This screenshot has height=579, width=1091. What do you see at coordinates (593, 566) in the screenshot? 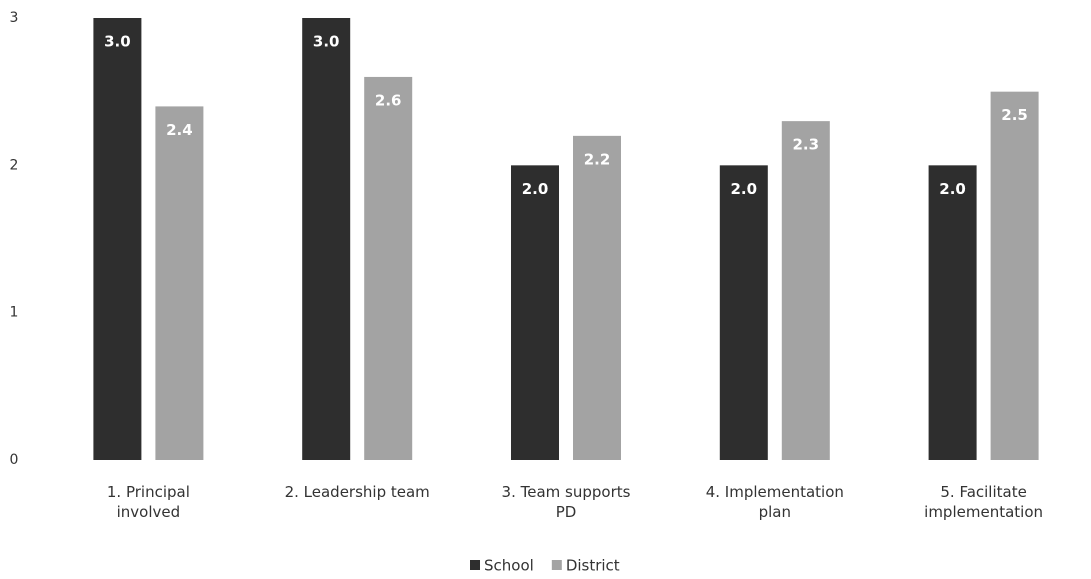
I see `legend-label: District` at bounding box center [593, 566].